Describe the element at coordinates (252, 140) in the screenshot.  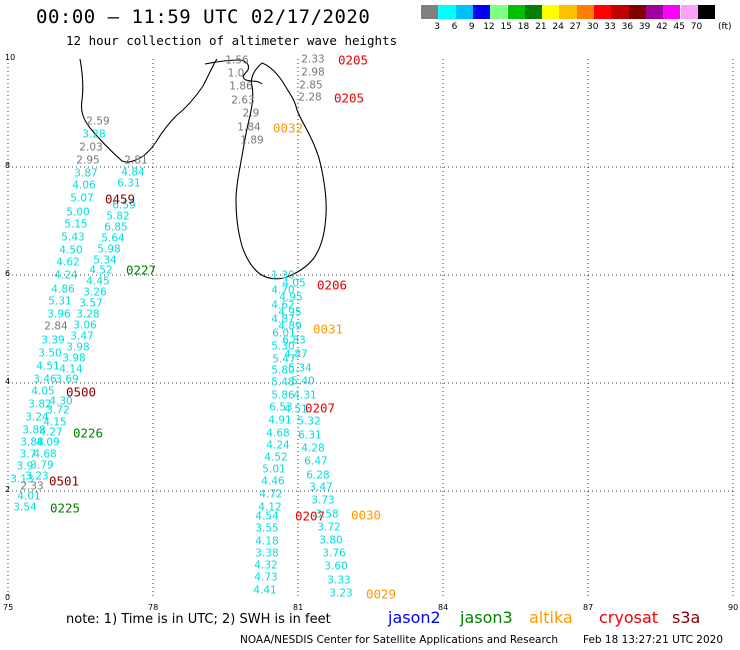
I see `wave-height-value: 1.89` at that location.